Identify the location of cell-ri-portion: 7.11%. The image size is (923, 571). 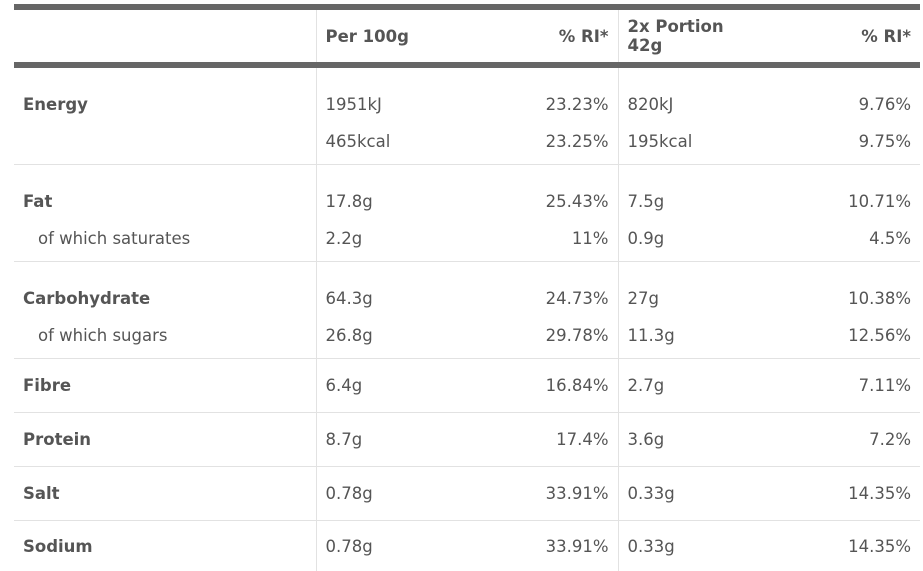
(844, 386).